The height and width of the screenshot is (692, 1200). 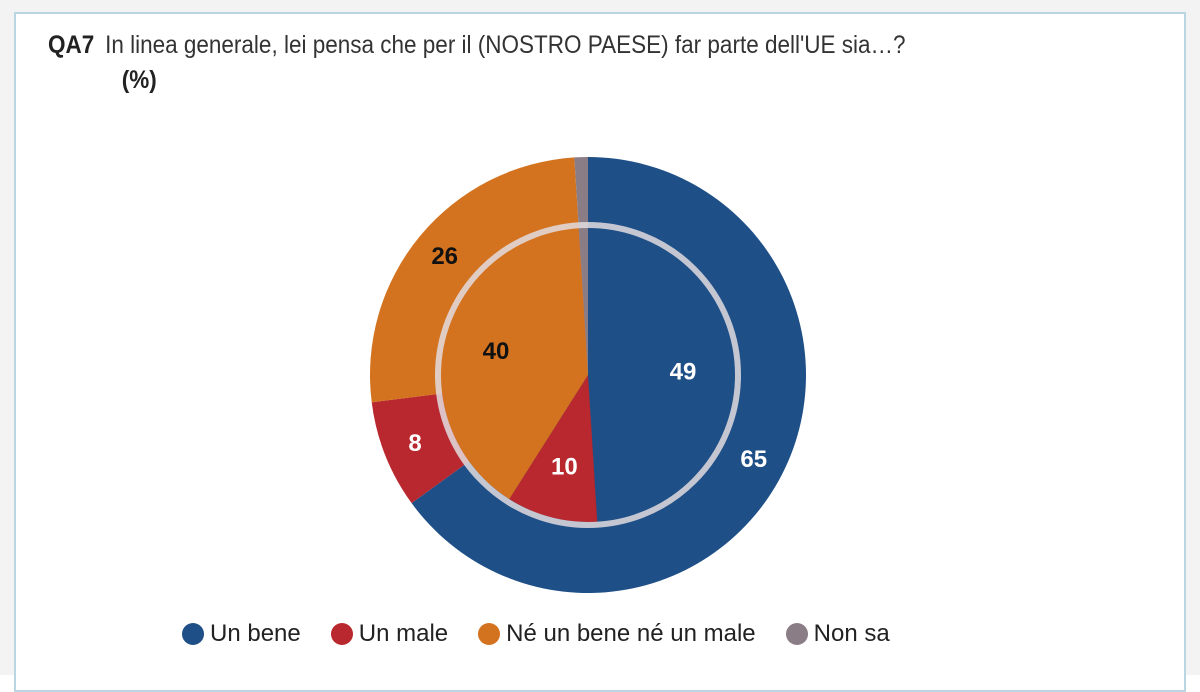 I want to click on inner-slice-un-bene, so click(x=661, y=375).